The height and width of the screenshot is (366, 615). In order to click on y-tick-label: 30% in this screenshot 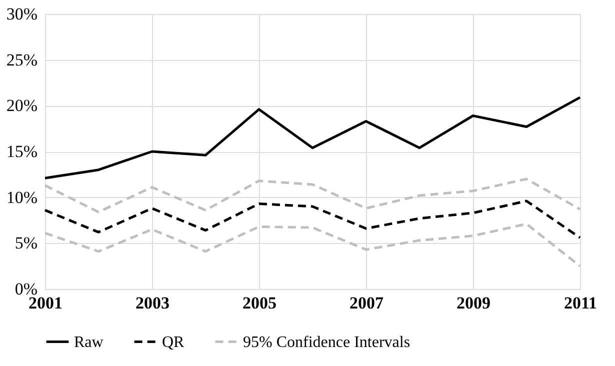, I will do `click(22, 14)`.